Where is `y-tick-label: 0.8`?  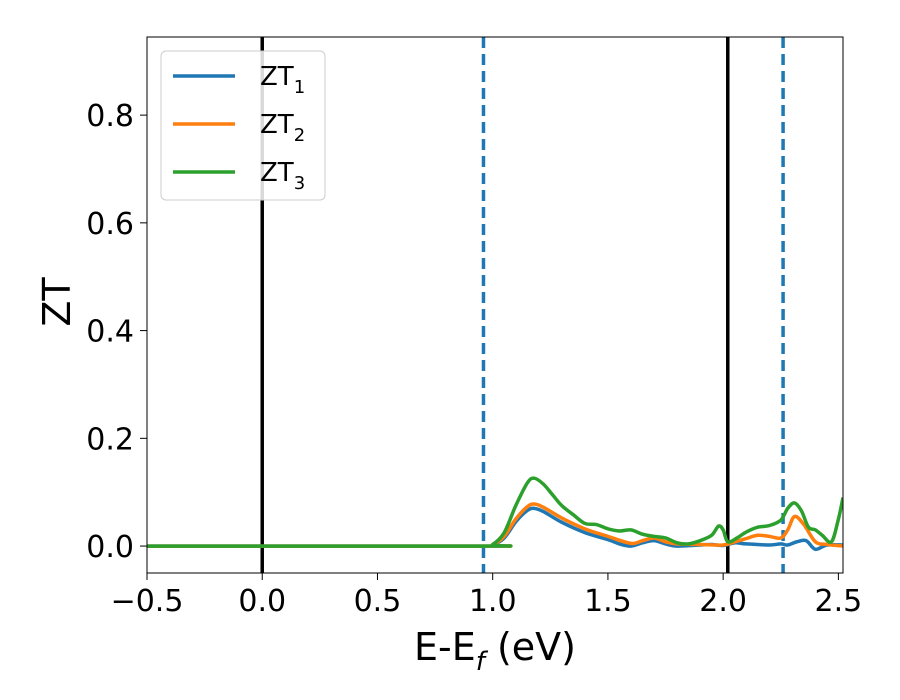
y-tick-label: 0.8 is located at coordinates (110, 116).